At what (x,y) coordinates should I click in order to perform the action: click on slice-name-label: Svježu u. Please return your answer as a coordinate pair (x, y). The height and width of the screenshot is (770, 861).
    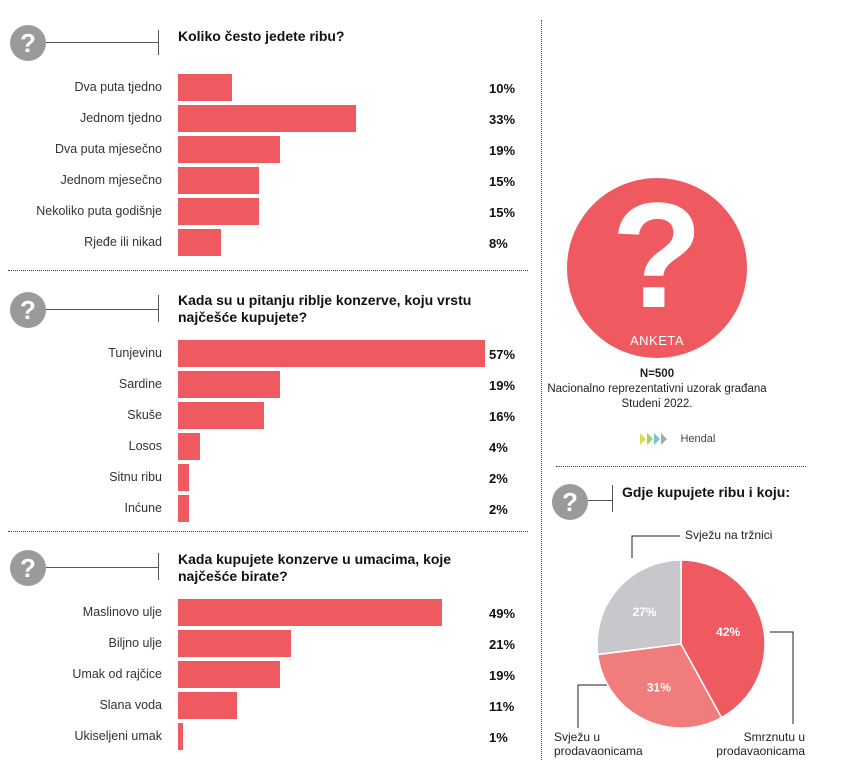
    Looking at the image, I should click on (577, 737).